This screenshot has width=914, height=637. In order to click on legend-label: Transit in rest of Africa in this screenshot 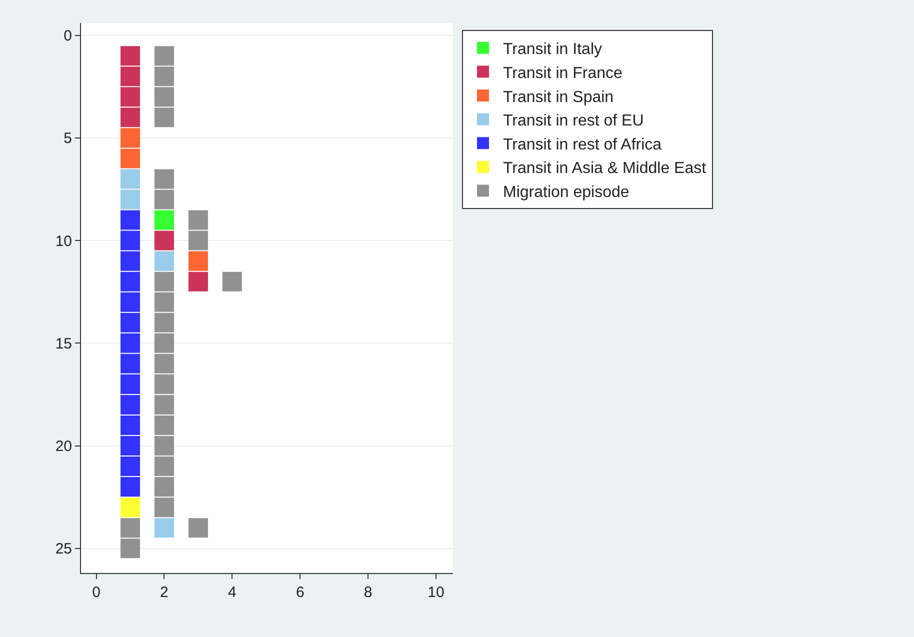, I will do `click(582, 145)`.